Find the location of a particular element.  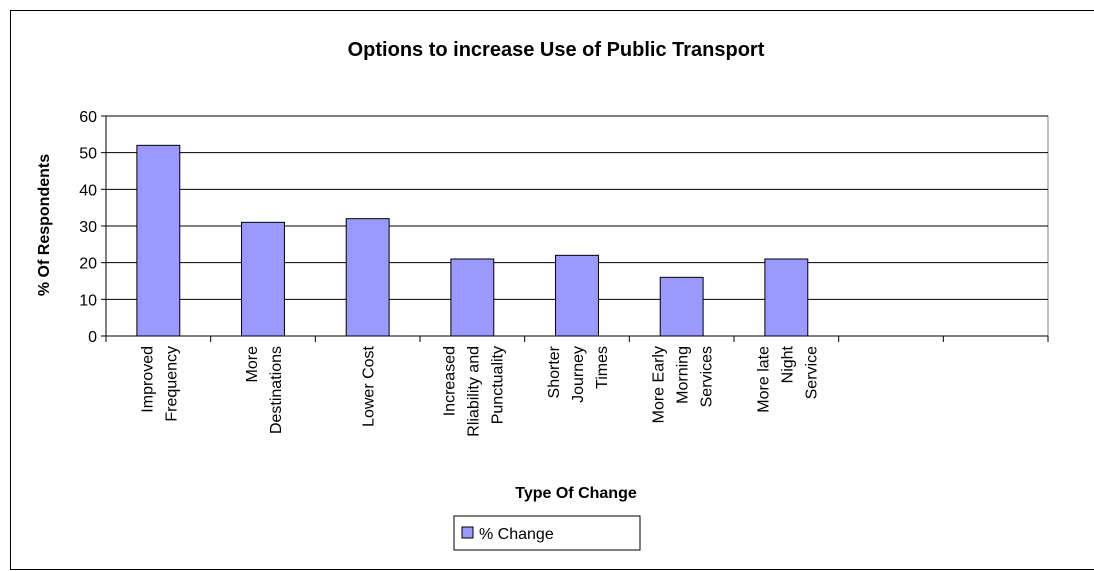

y-tick-label: 0 is located at coordinates (92, 337).